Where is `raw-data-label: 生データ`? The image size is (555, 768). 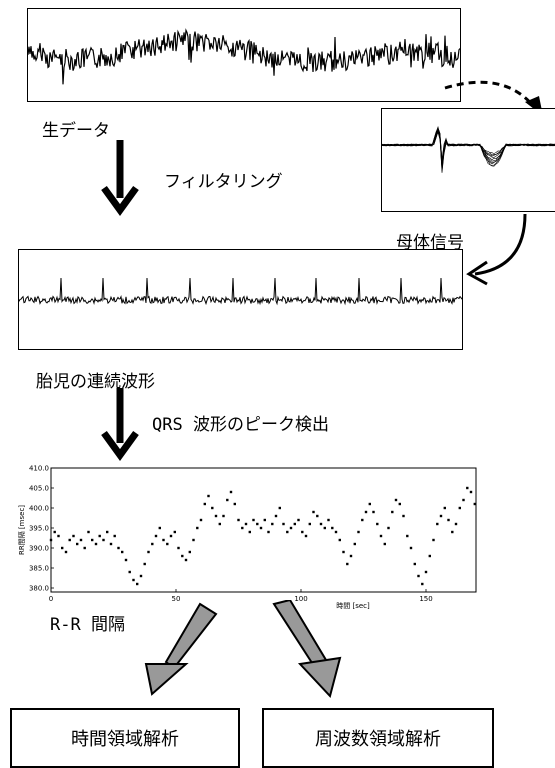 raw-data-label: 生データ is located at coordinates (76, 131).